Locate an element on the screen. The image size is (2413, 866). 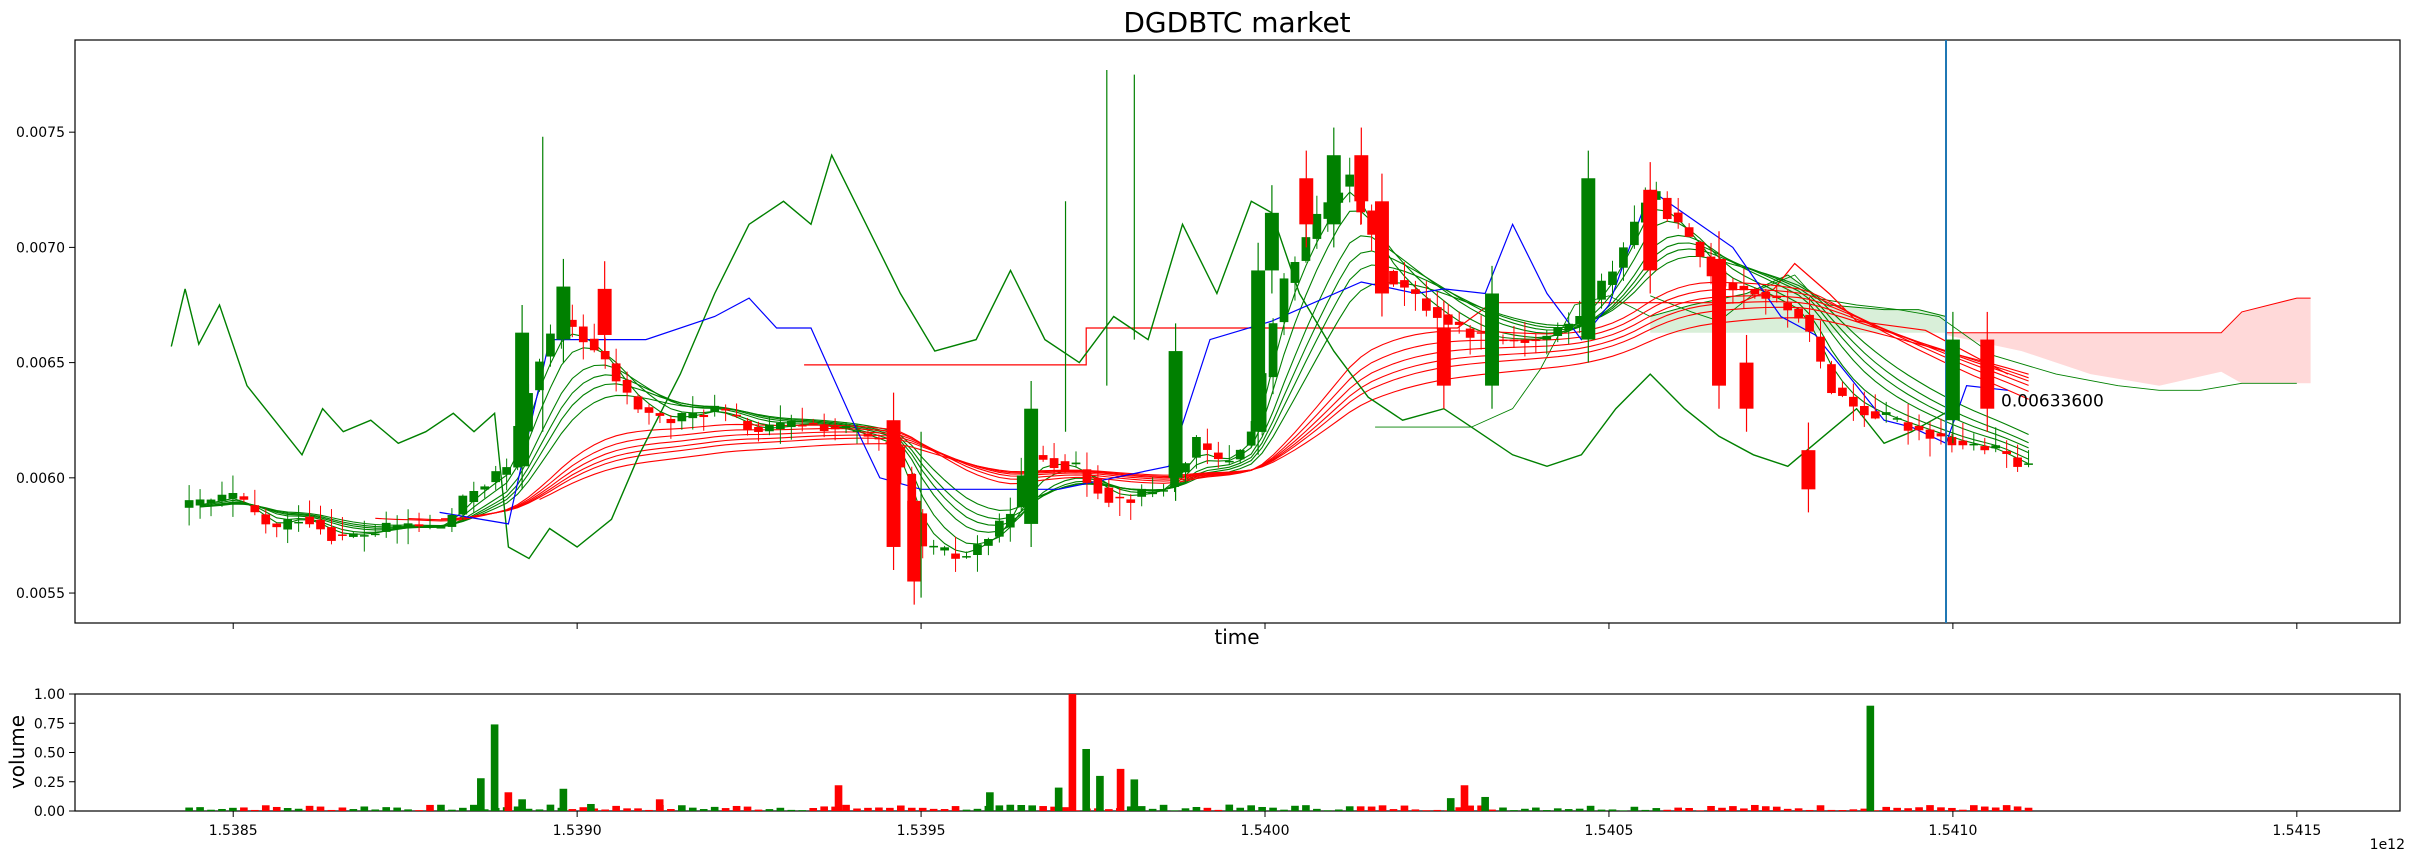
x-tick-label: 1.5400 is located at coordinates (1265, 831).